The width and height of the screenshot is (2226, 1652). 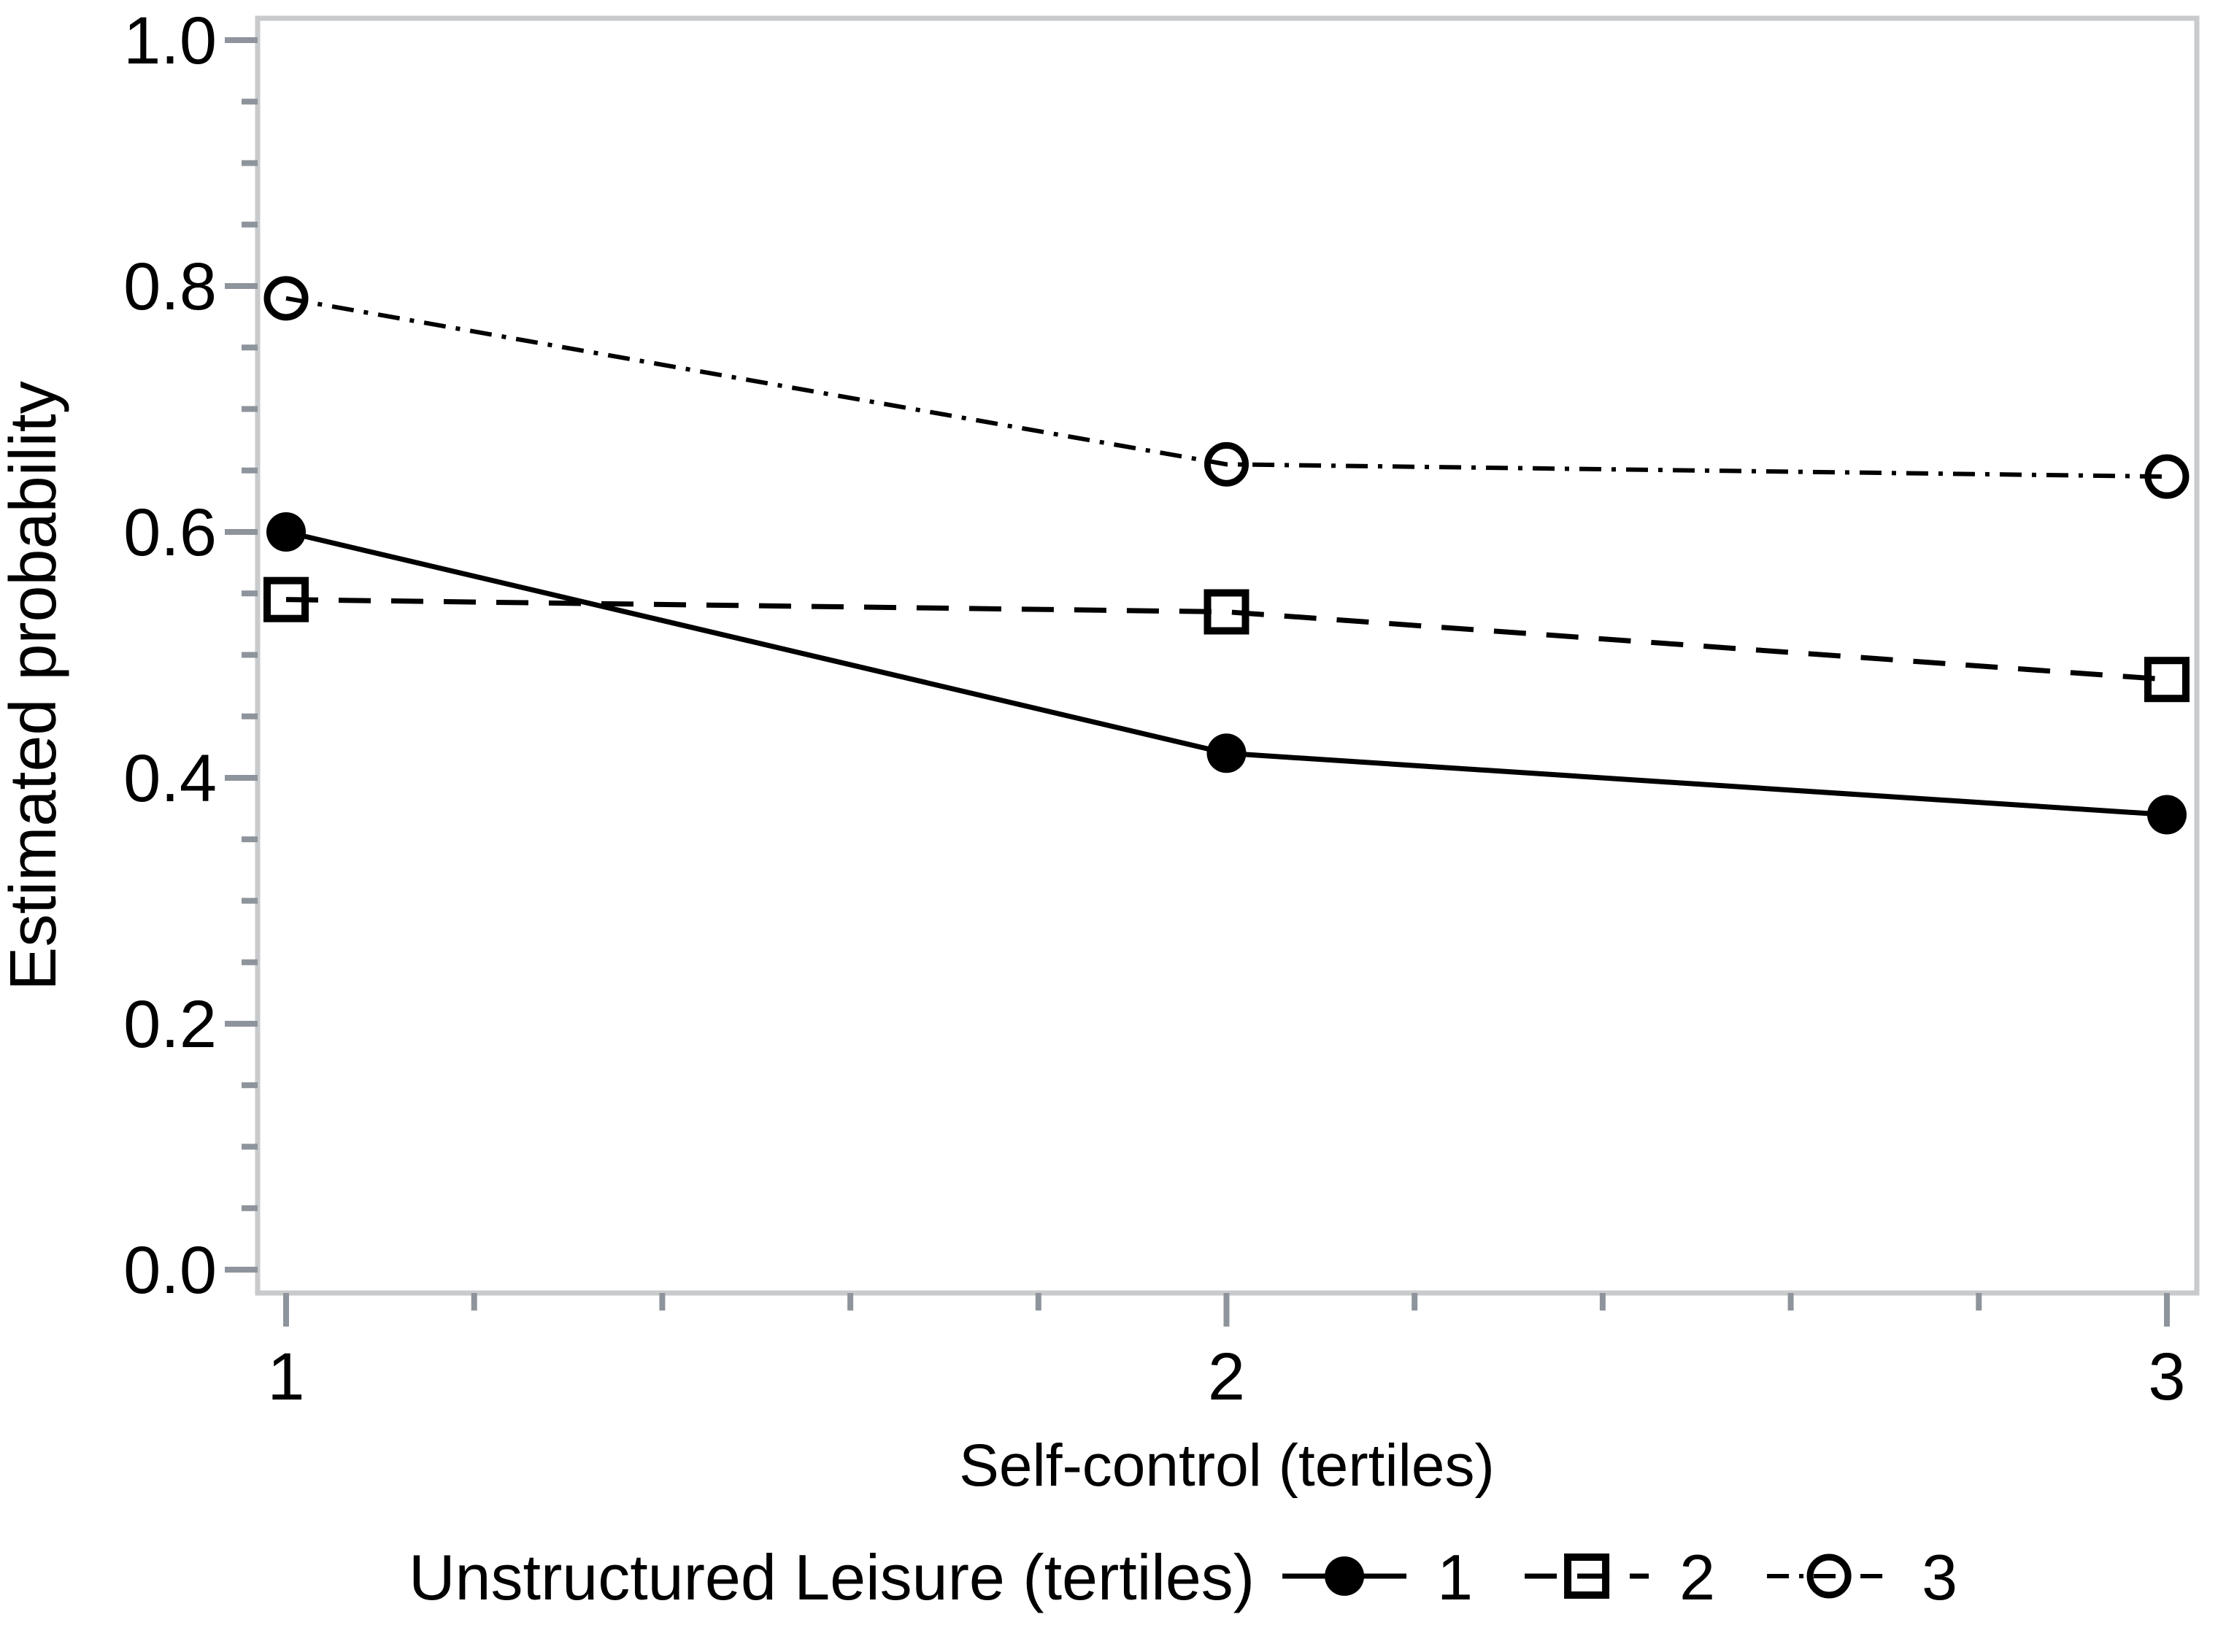 I want to click on x-axis-tick-label: 2, so click(x=1226, y=1377).